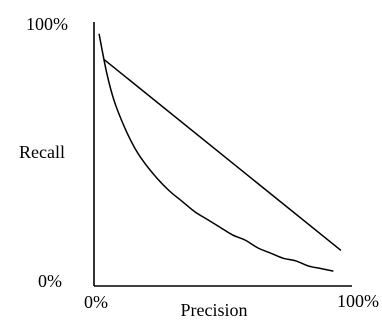 This screenshot has width=382, height=320. I want to click on y-tick-label-max: 100%, so click(47, 24).